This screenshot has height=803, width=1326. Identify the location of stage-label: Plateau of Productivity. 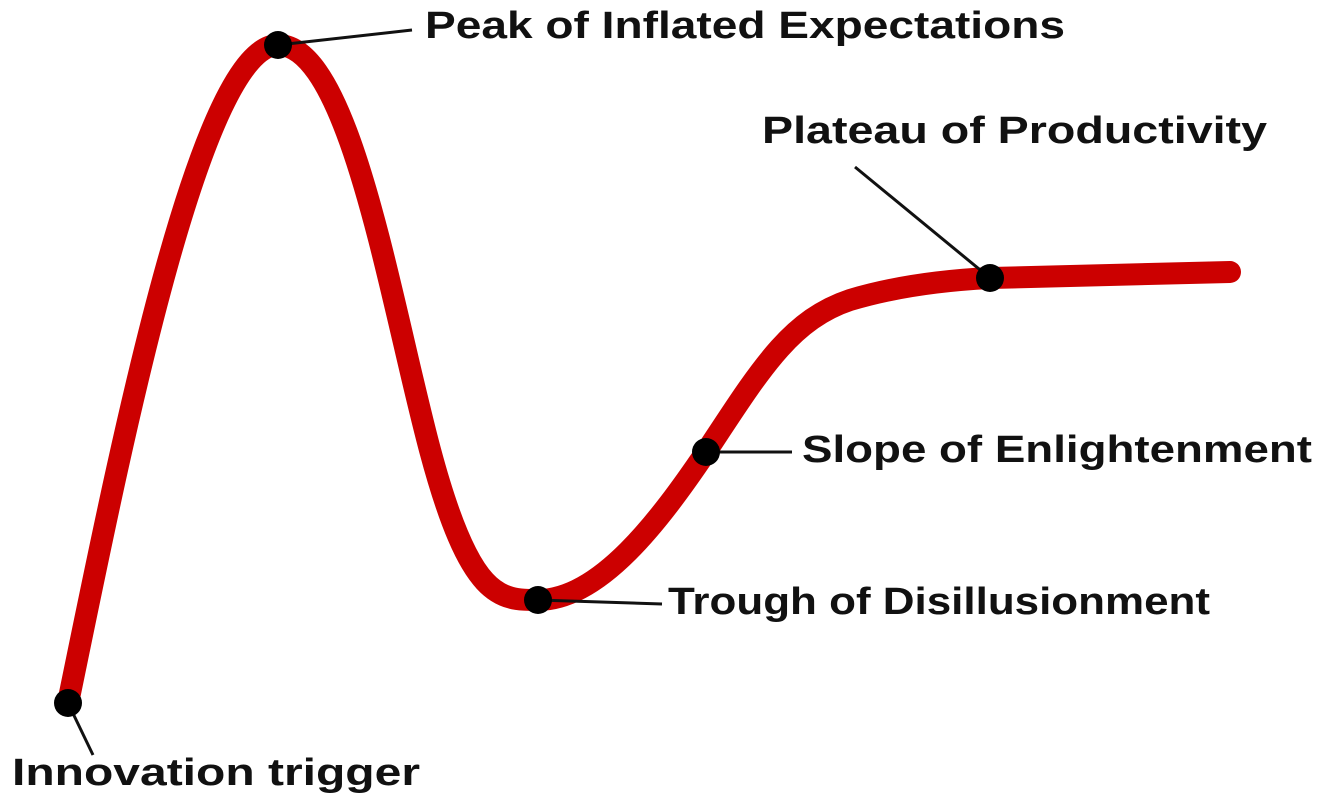
(1014, 131).